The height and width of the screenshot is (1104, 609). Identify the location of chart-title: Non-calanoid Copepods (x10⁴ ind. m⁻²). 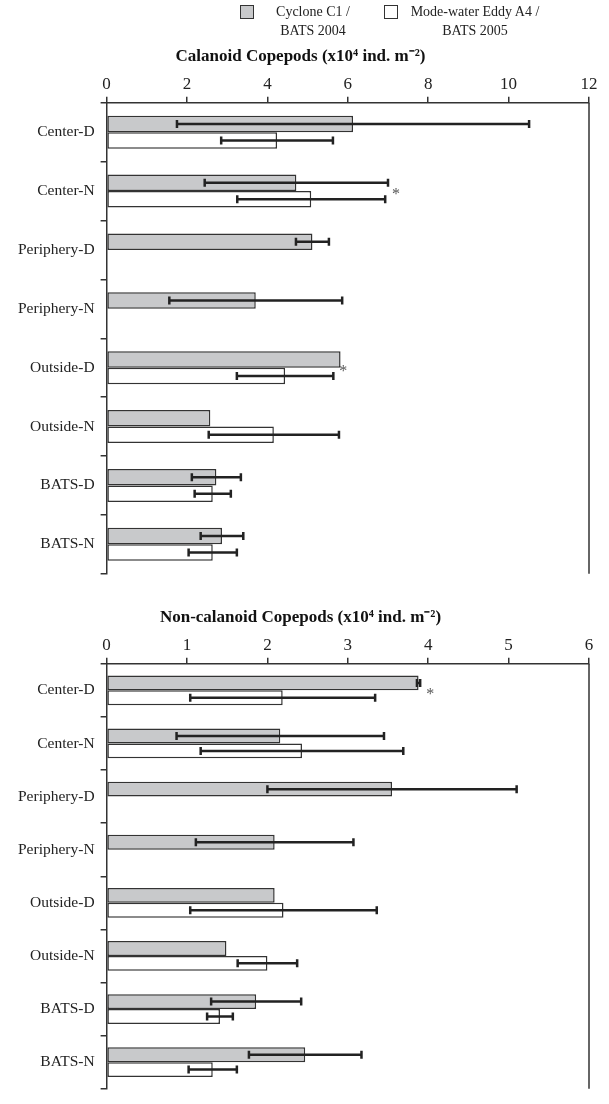
(300, 616).